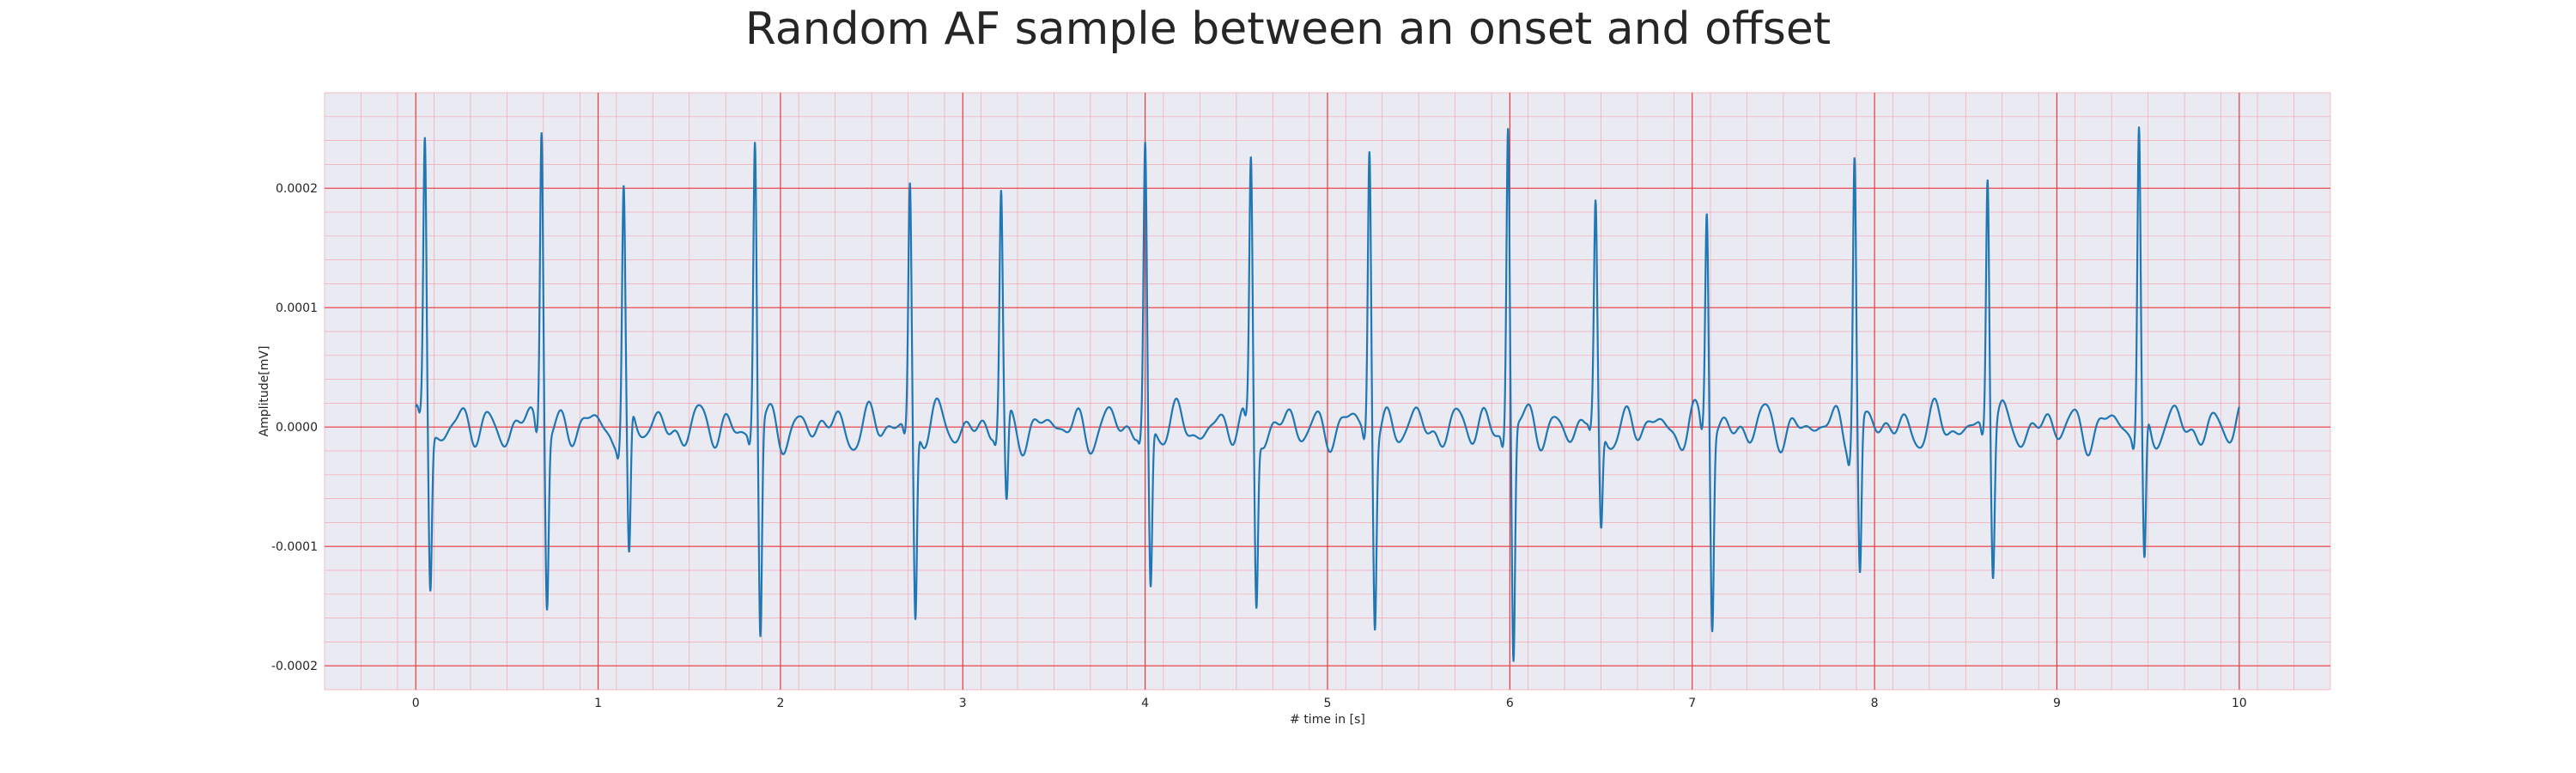 The width and height of the screenshot is (2576, 773). What do you see at coordinates (294, 666) in the screenshot?
I see `y-tick-label: -0.0002` at bounding box center [294, 666].